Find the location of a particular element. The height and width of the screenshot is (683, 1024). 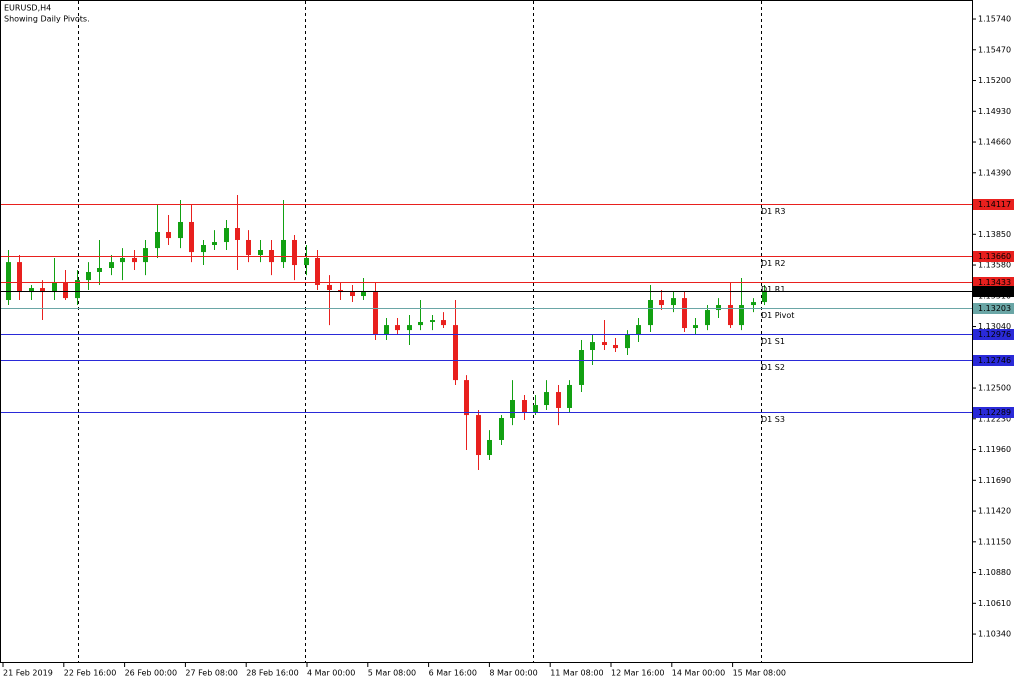

x-tick-label: 22 Feb 16:00 is located at coordinates (90, 673).